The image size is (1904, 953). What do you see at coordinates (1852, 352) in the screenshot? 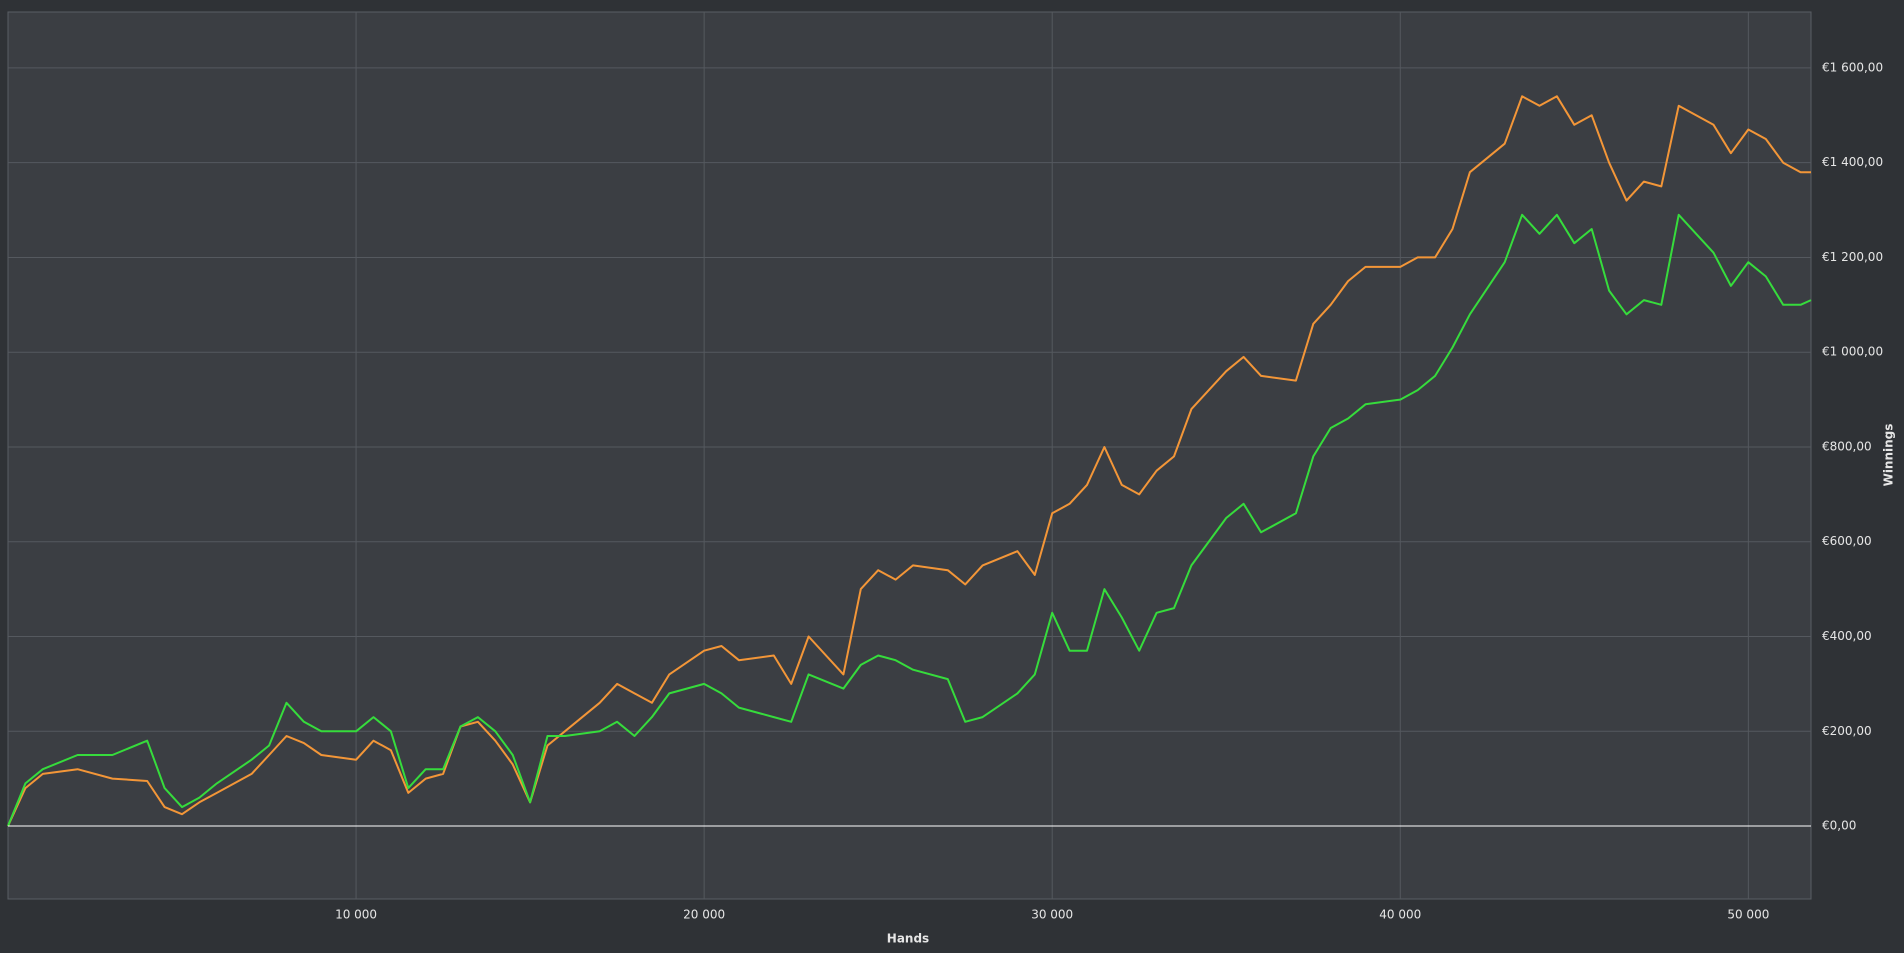
I see `y-tick-label: €1 000,00` at bounding box center [1852, 352].